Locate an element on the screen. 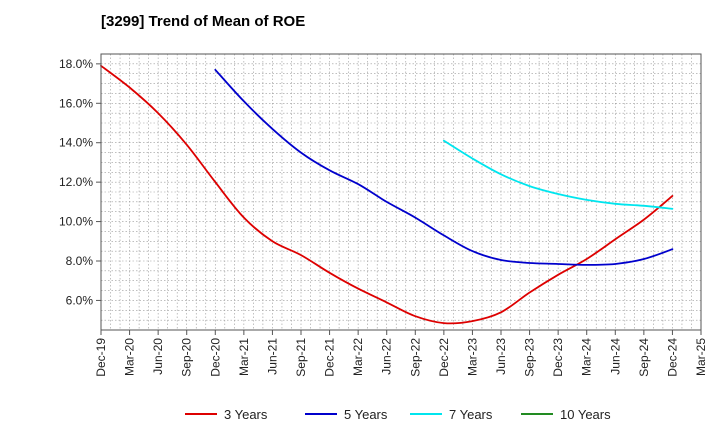  legend-item-3-years: 3 Years is located at coordinates (226, 414).